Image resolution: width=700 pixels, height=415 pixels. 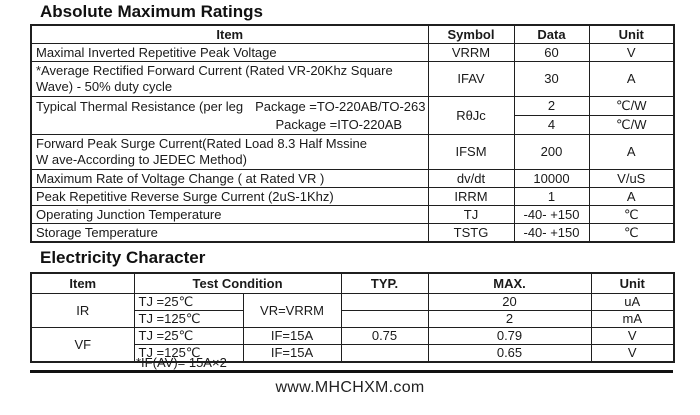 I want to click on symbol-cell: TJ, so click(x=471, y=214).